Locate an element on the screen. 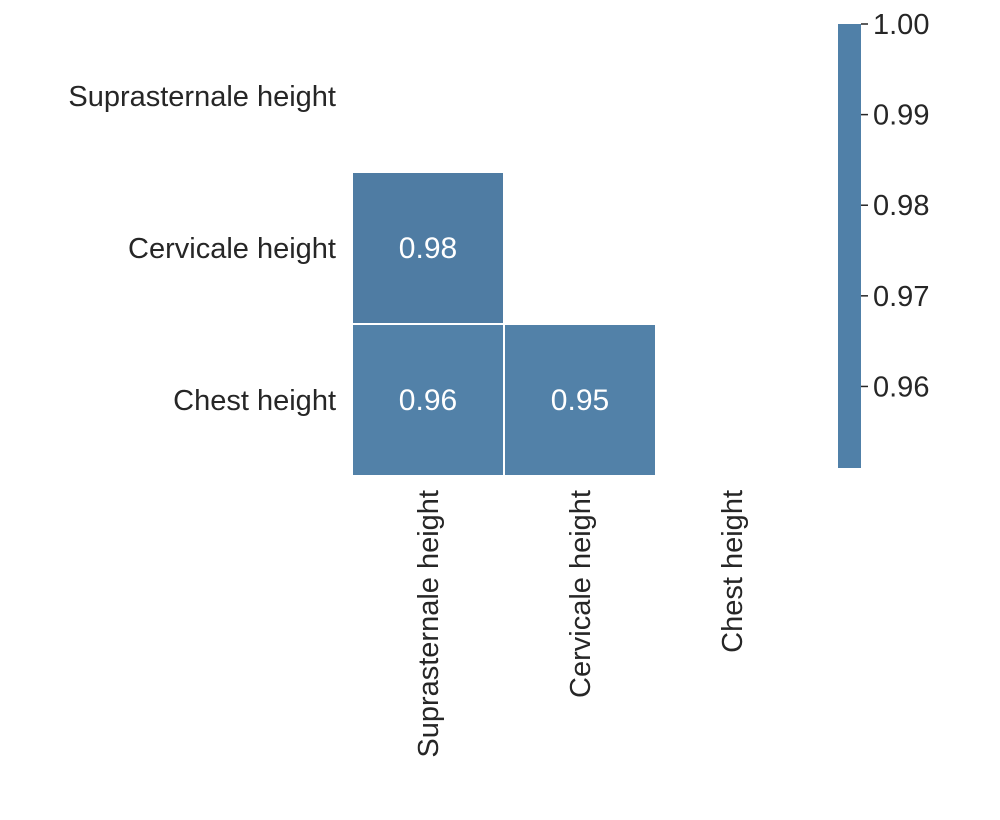 This screenshot has height=820, width=1000. column-label-chest-height: Chest height is located at coordinates (733, 571).